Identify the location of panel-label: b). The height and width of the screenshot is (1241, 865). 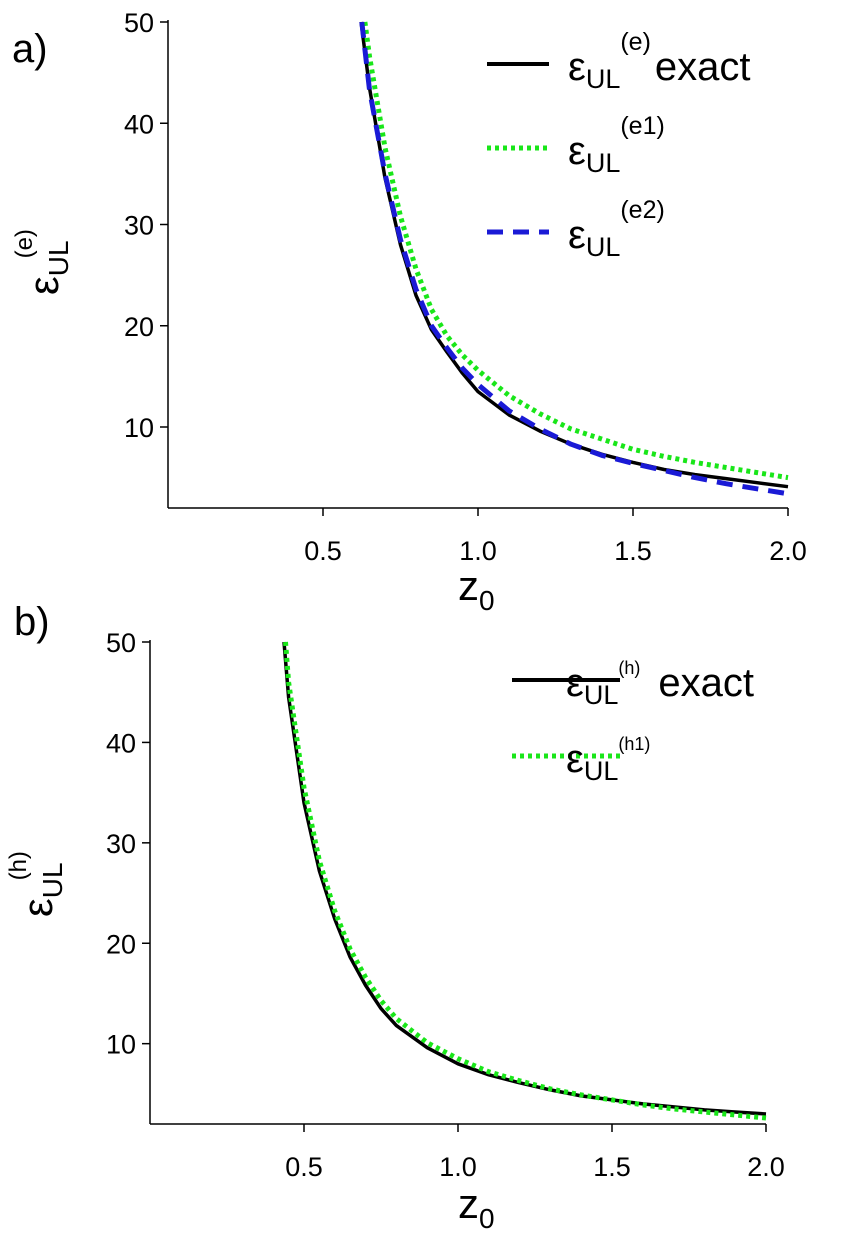
(32, 622).